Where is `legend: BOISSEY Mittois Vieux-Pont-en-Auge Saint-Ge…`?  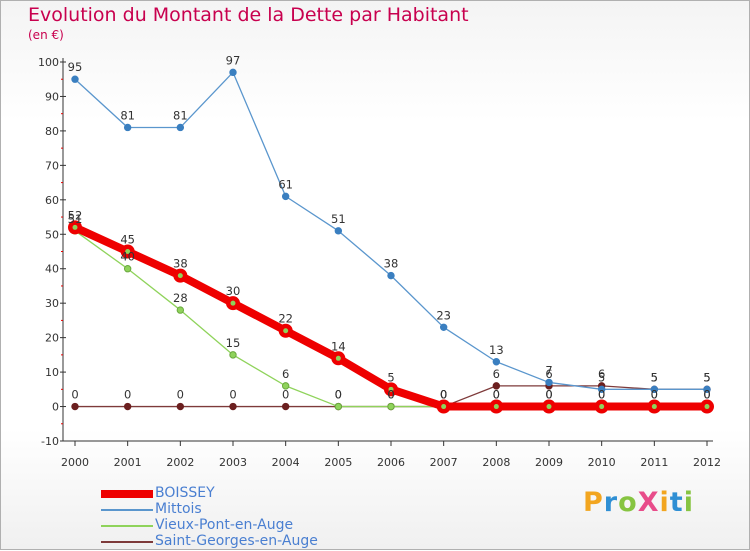
legend: BOISSEY Mittois Vieux-Pont-en-Auge Saint-Ge… is located at coordinates (251, 517).